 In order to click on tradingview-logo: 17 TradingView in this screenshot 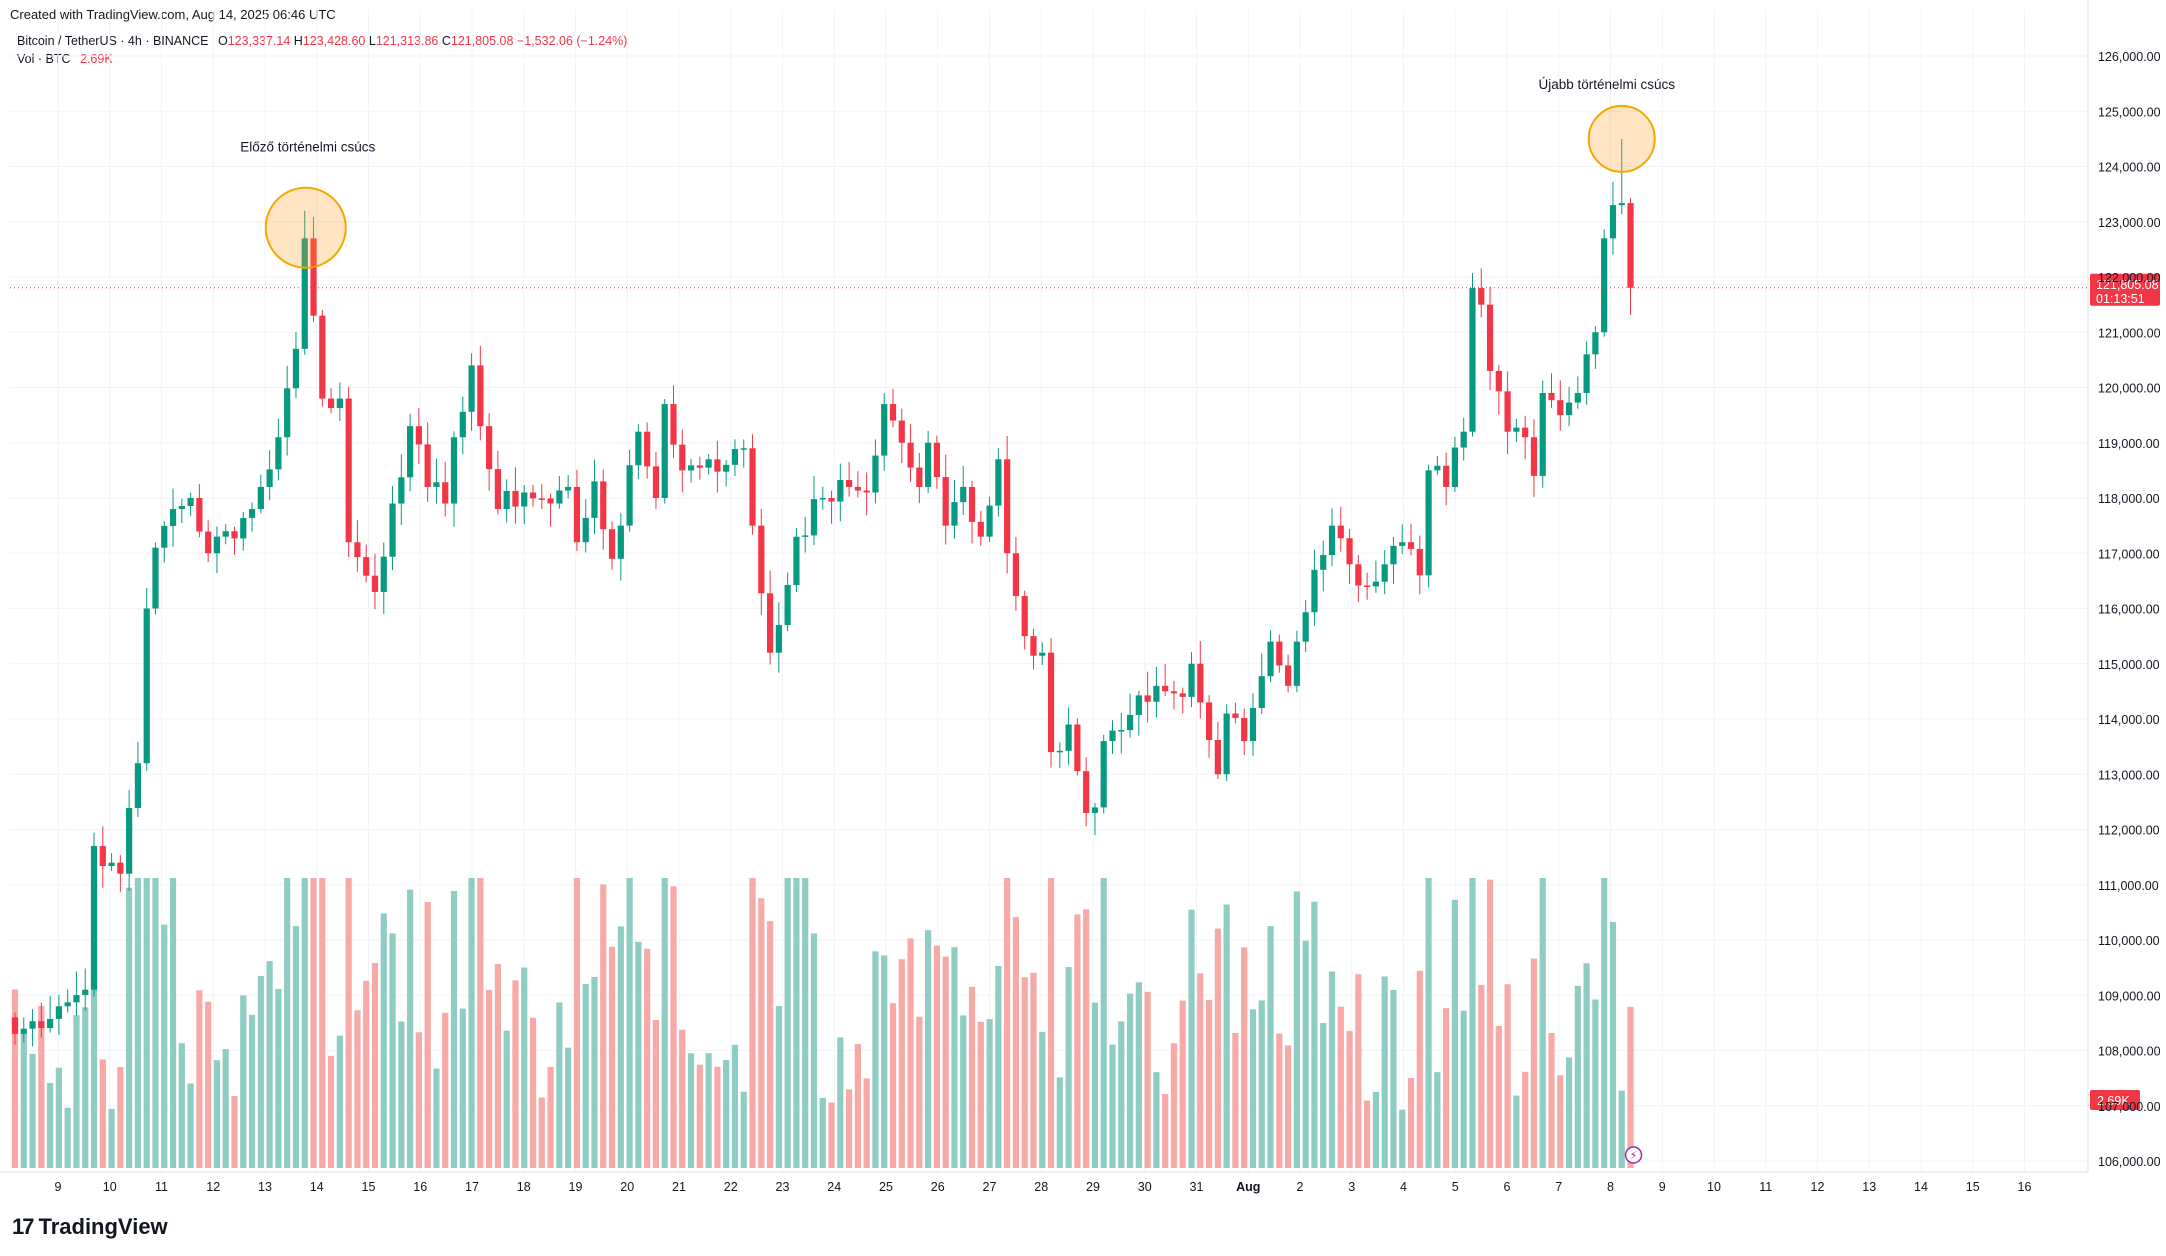, I will do `click(90, 1227)`.